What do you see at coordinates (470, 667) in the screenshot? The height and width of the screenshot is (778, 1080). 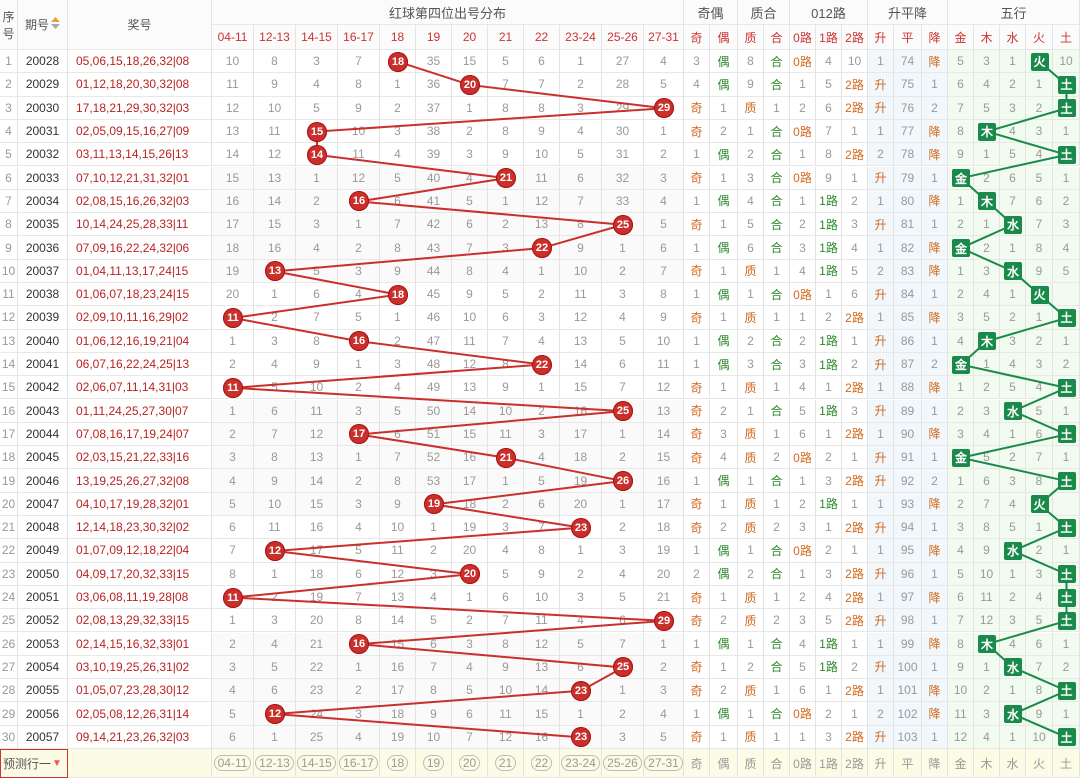 I see `zone-miss-cell: 4` at bounding box center [470, 667].